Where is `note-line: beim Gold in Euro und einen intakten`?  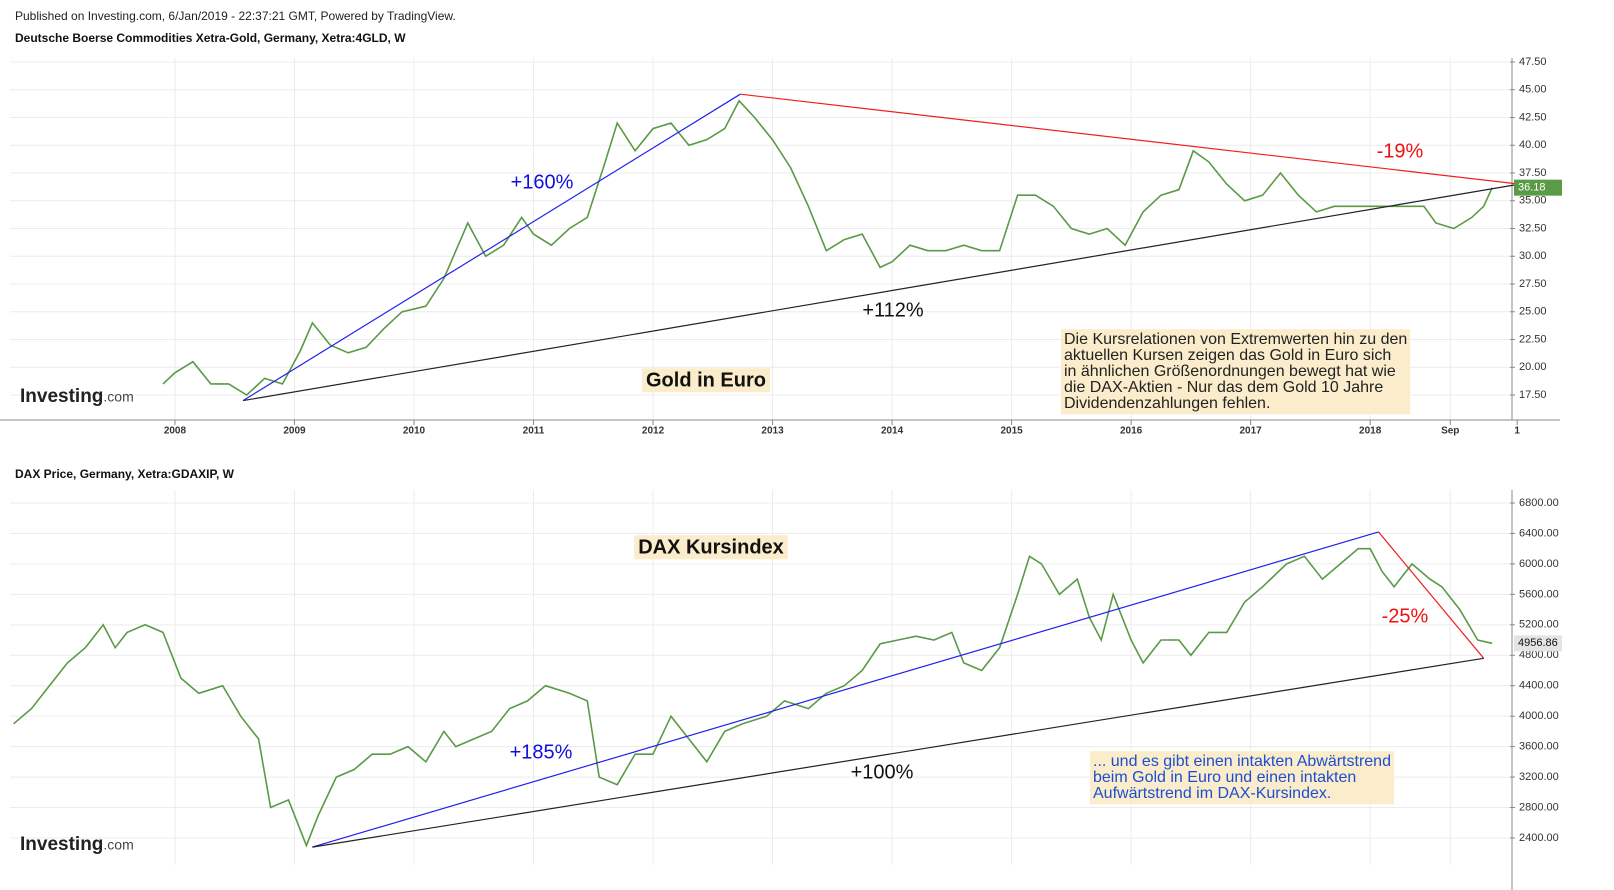
note-line: beim Gold in Euro und einen intakten is located at coordinates (1224, 777).